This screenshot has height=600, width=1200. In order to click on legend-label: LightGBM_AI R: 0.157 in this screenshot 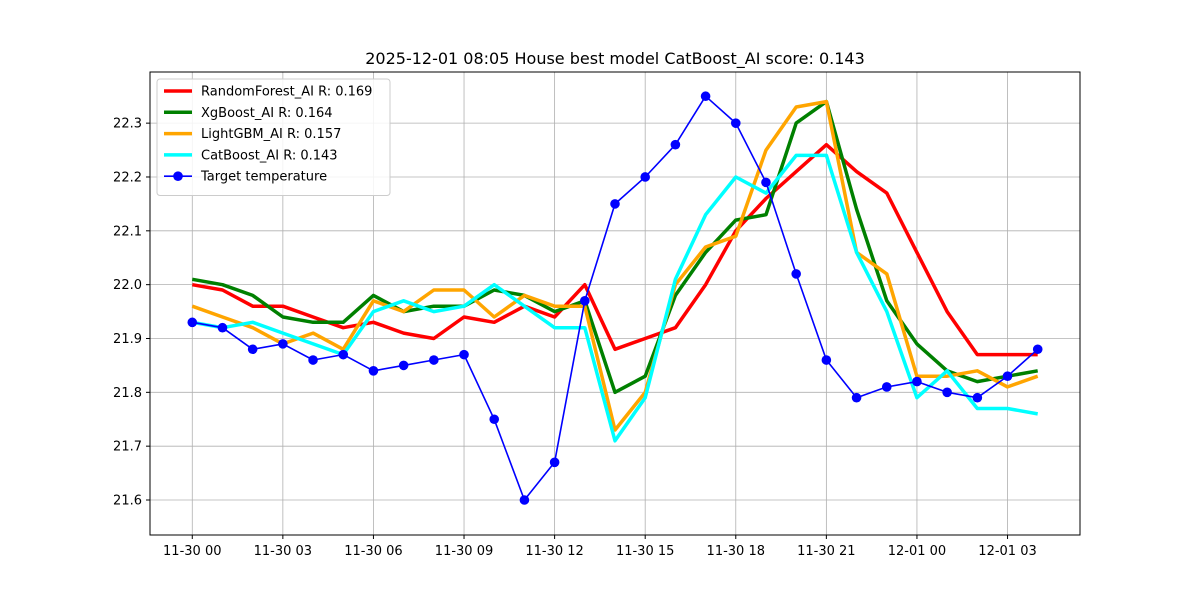, I will do `click(271, 134)`.